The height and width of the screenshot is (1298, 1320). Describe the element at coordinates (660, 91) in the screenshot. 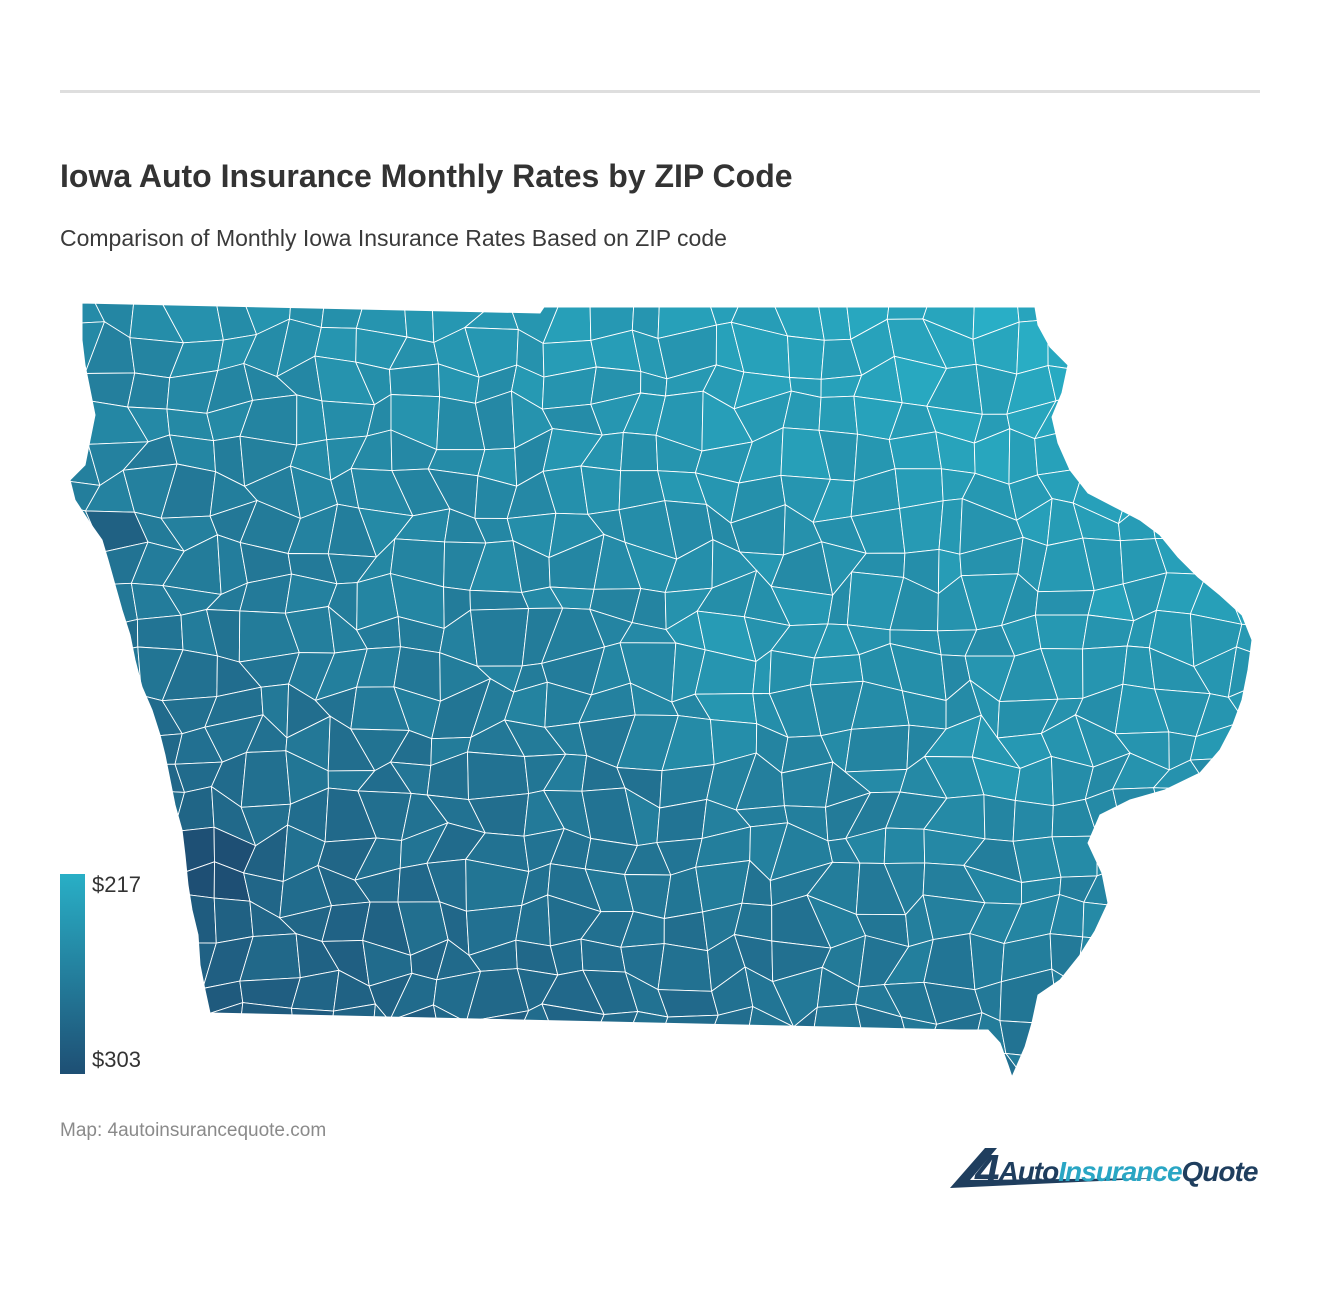

I see `top-divider` at that location.